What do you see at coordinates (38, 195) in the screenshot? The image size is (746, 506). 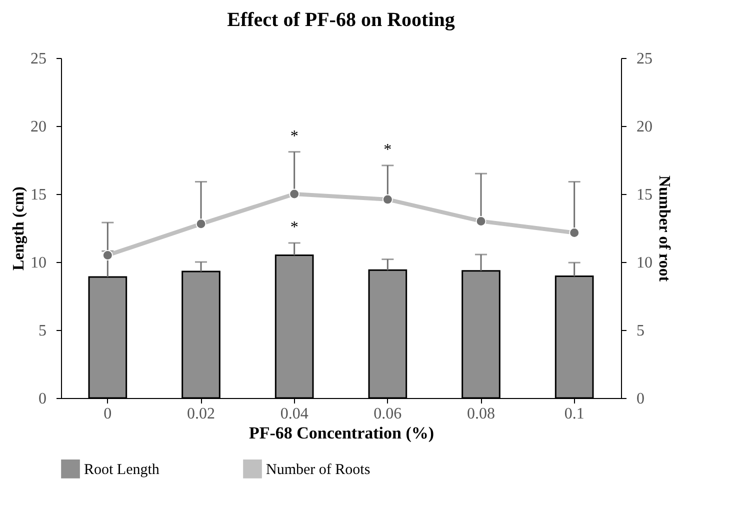 I see `y-tick-label: 15` at bounding box center [38, 195].